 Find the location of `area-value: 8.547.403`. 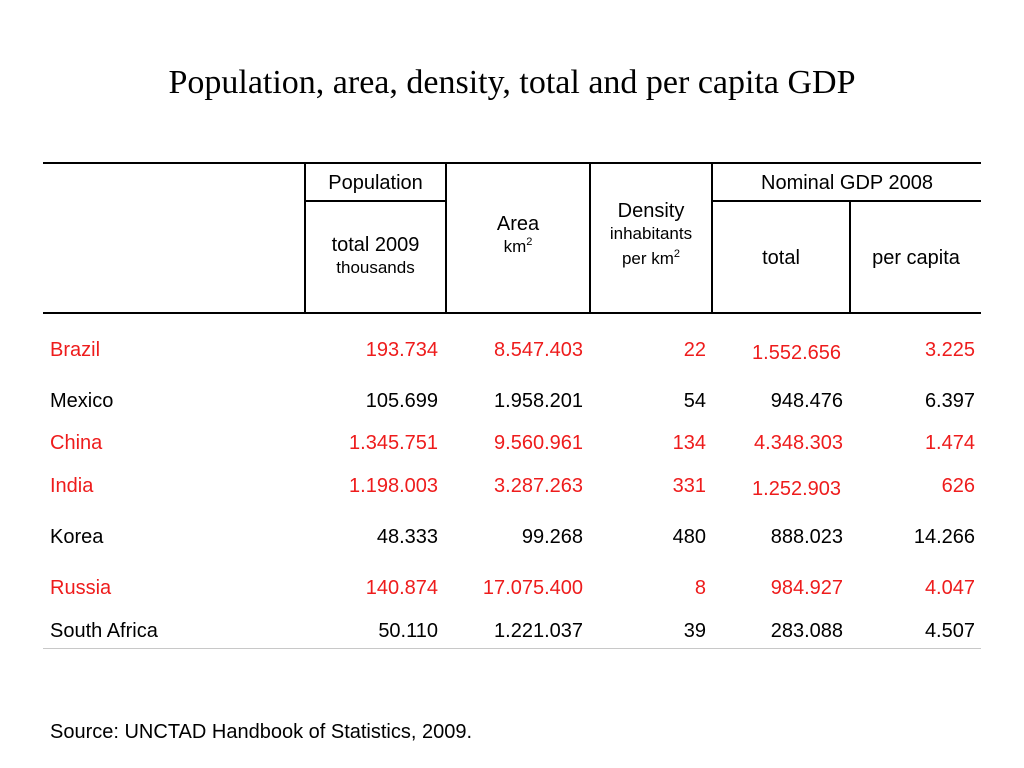

area-value: 8.547.403 is located at coordinates (538, 350).